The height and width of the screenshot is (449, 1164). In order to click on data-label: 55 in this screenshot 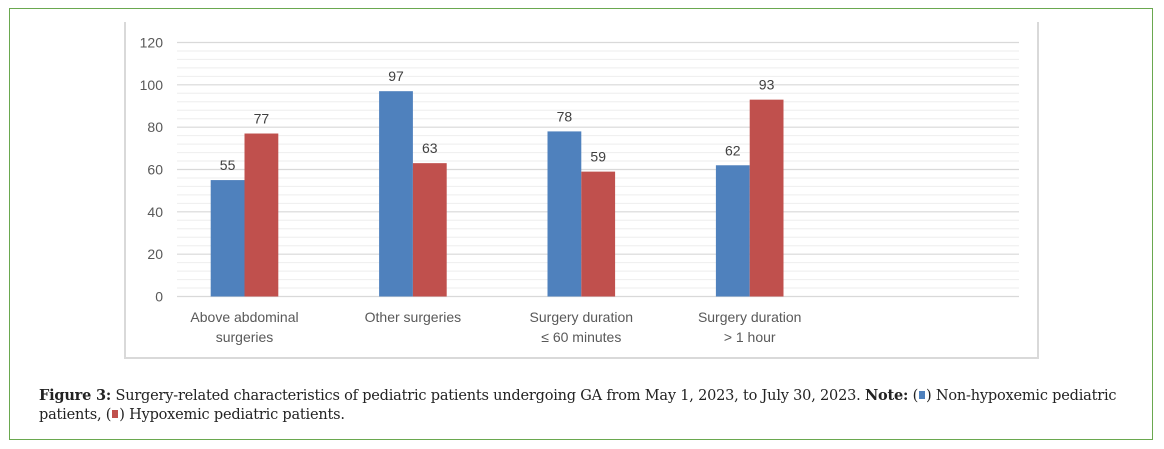, I will do `click(228, 165)`.